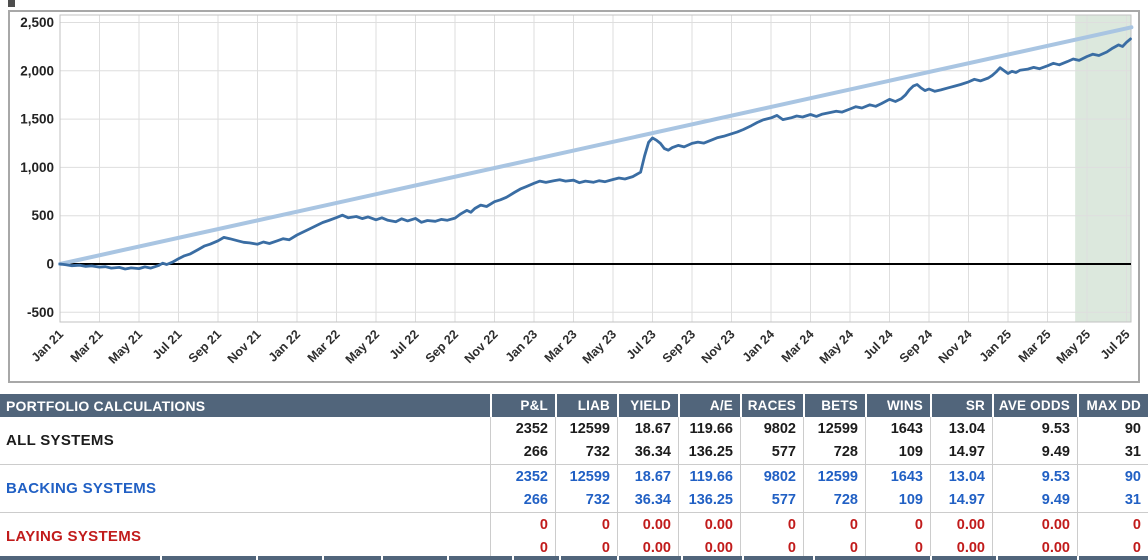 Image resolution: width=1148 pixels, height=560 pixels. I want to click on y-tick-label: -500, so click(40, 312).